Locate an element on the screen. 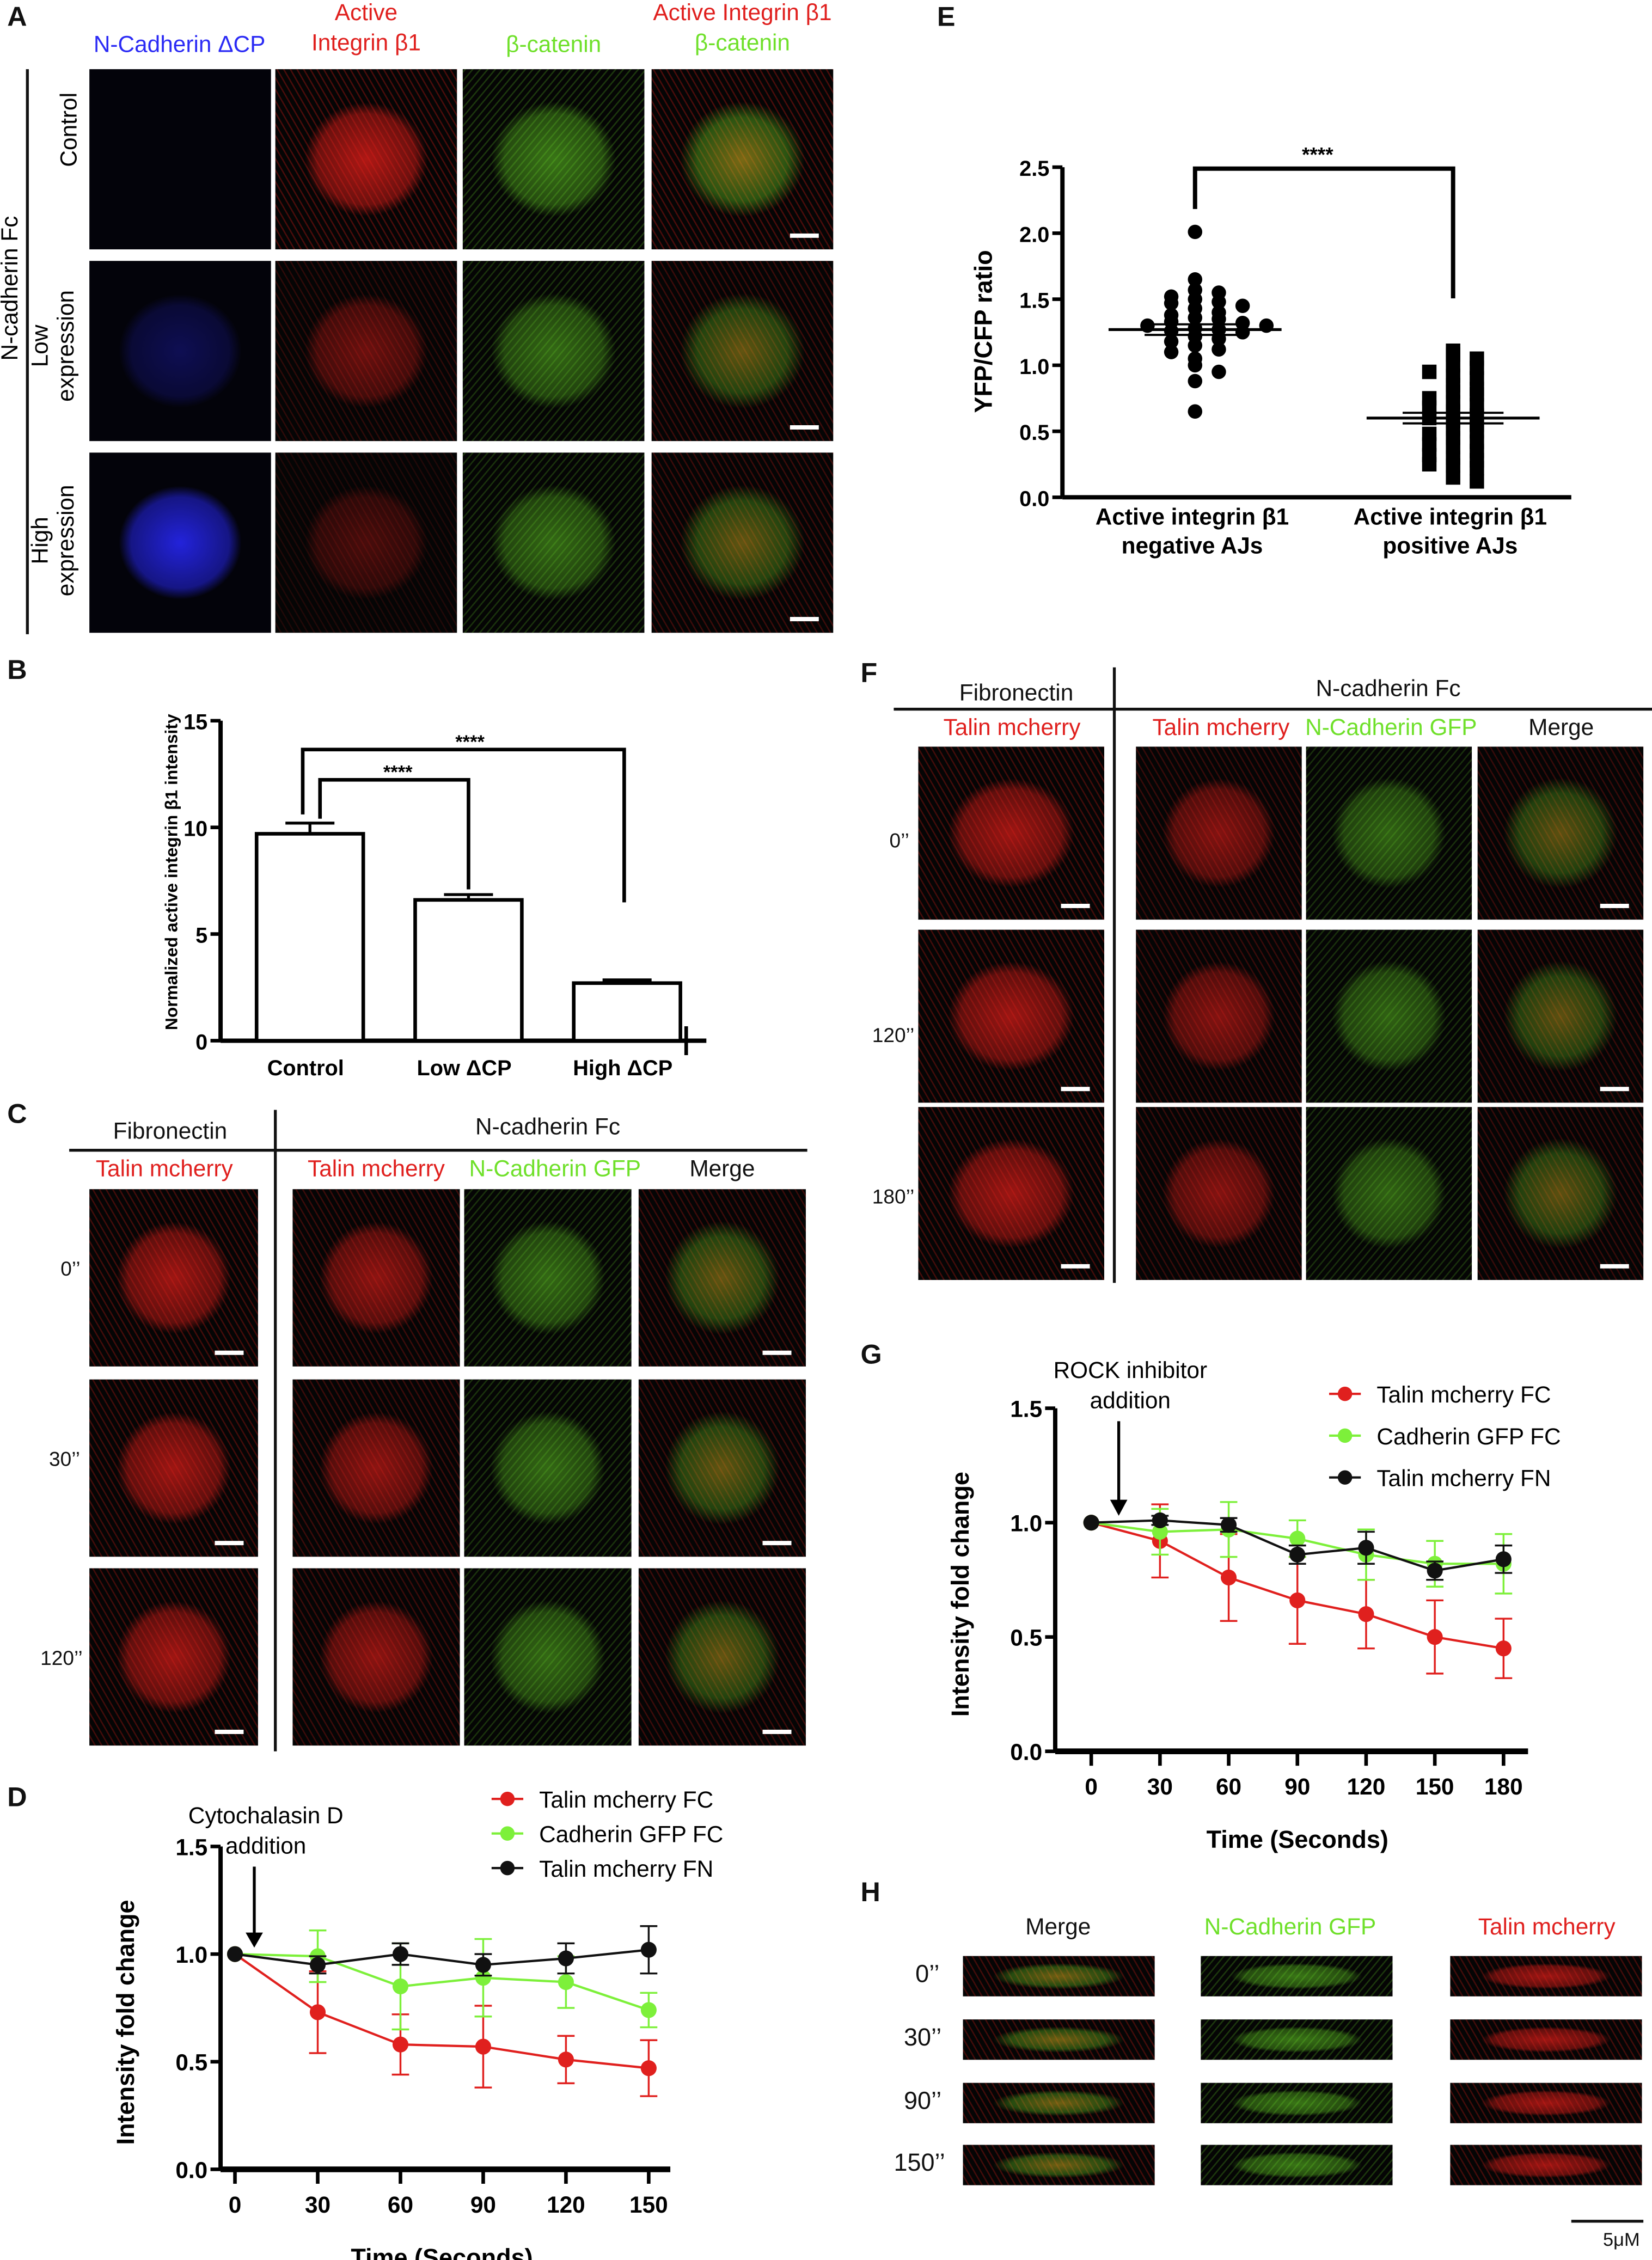 Image resolution: width=1652 pixels, height=2260 pixels. g-y-tick-label: 0.0 is located at coordinates (1026, 1752).